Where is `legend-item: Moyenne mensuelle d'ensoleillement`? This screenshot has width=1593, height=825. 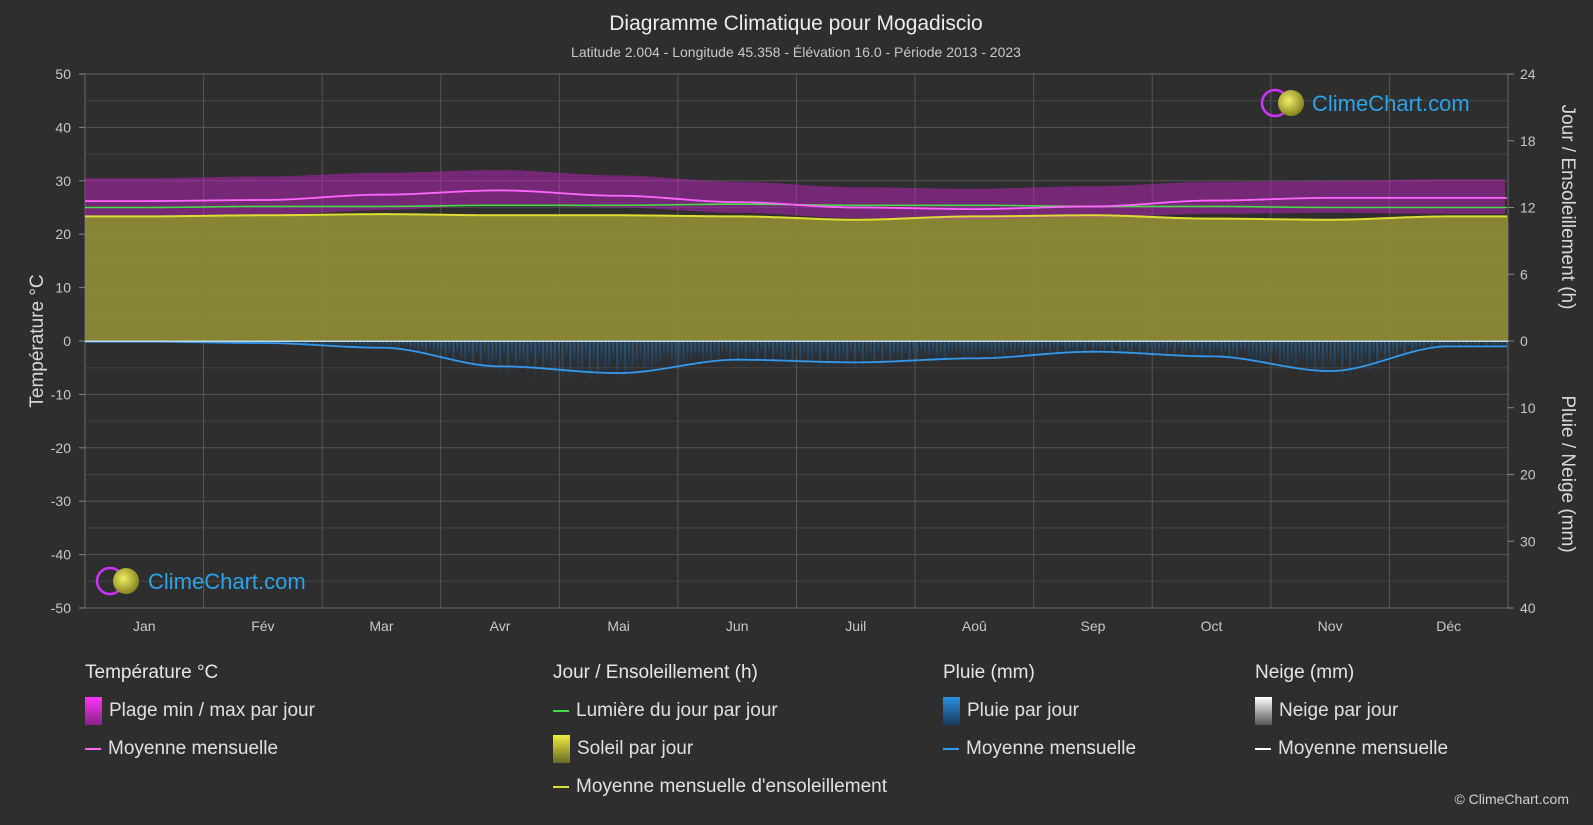
legend-item: Moyenne mensuelle d'ensoleillement is located at coordinates (720, 787).